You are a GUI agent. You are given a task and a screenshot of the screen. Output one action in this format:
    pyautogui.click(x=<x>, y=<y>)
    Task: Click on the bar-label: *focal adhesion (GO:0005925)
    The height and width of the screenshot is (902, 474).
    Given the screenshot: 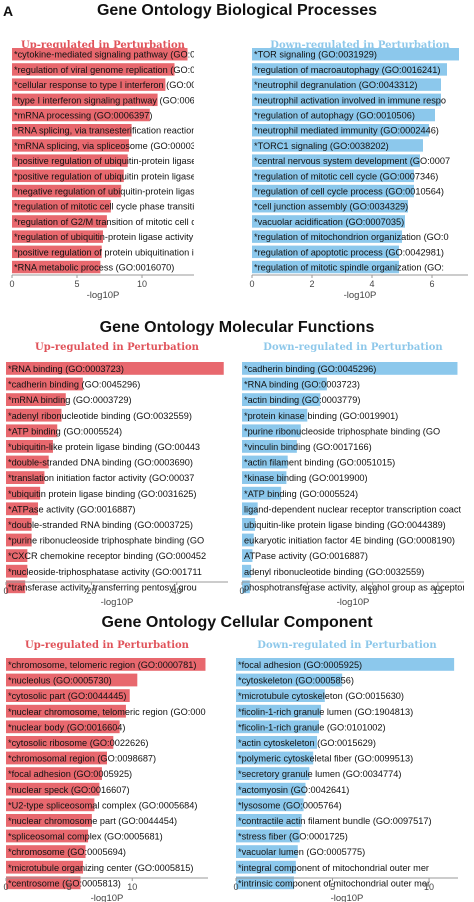 What is the action you would take?
    pyautogui.click(x=70, y=774)
    